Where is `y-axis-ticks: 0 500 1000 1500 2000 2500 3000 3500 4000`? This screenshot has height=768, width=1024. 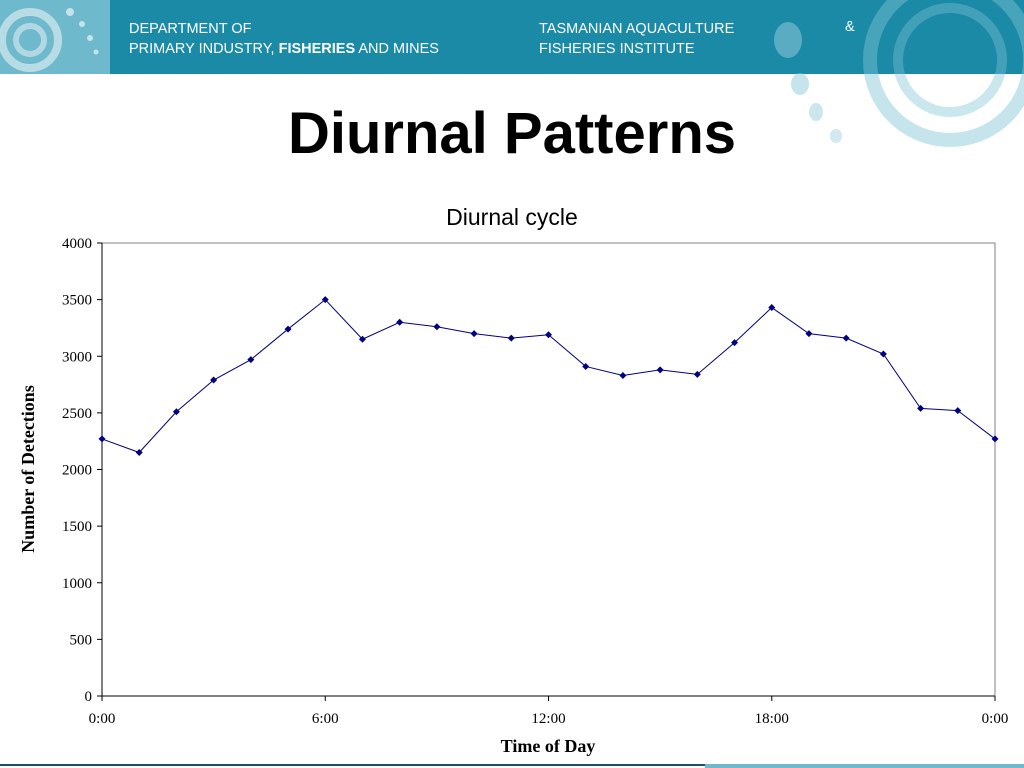
y-axis-ticks: 0 500 1000 1500 2000 2500 3000 3500 4000 is located at coordinates (82, 470).